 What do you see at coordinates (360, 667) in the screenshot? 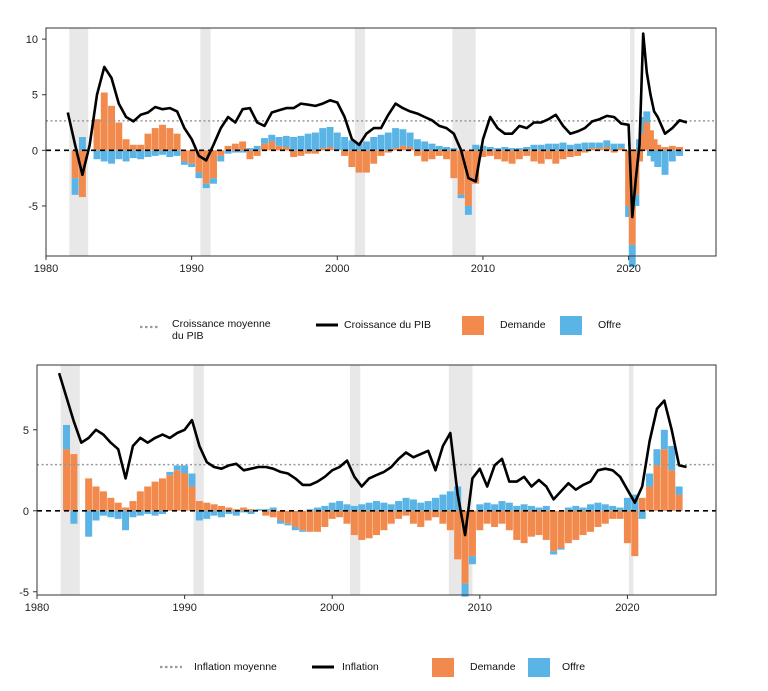
I see `legend-line-label: Inflation` at bounding box center [360, 667].